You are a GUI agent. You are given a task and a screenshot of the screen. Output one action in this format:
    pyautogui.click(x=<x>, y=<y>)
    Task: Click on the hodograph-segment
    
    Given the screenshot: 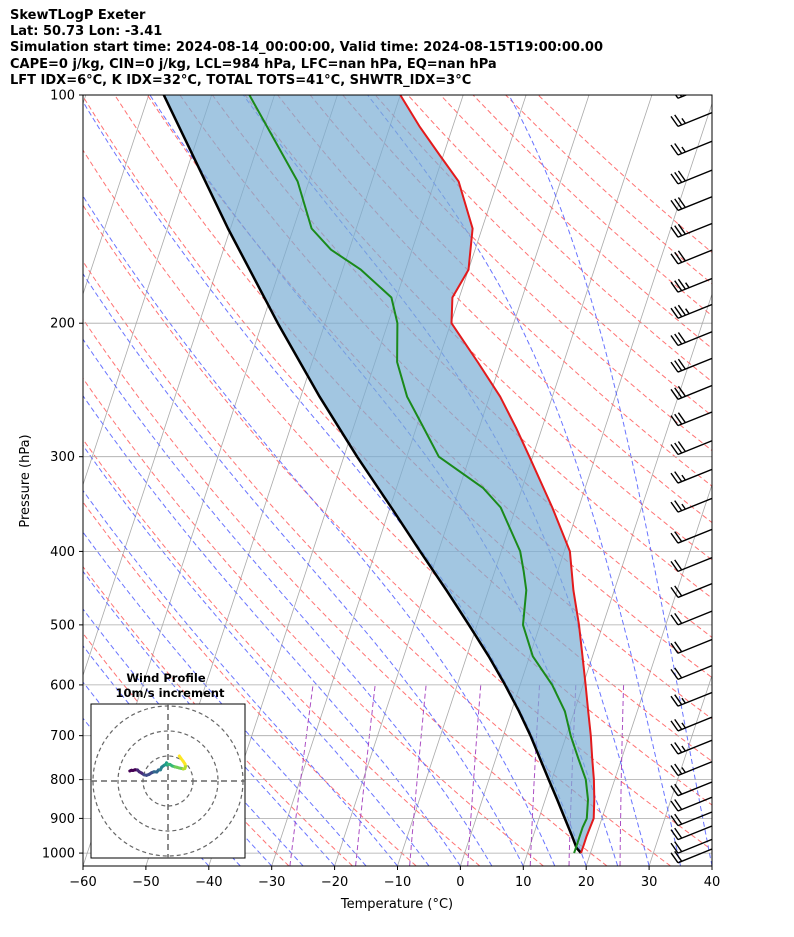 What is the action you would take?
    pyautogui.click(x=180, y=757)
    